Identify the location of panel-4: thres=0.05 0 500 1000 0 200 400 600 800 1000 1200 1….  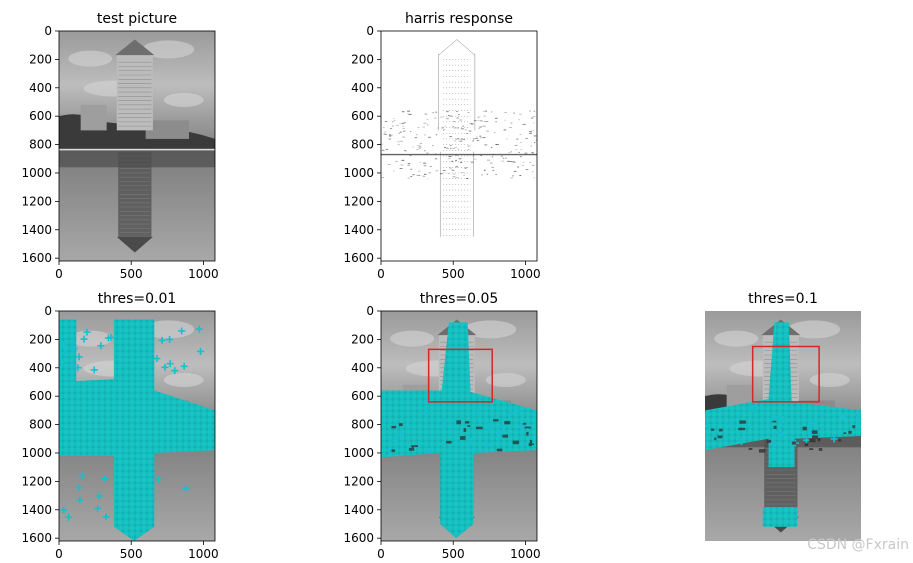
(441, 426).